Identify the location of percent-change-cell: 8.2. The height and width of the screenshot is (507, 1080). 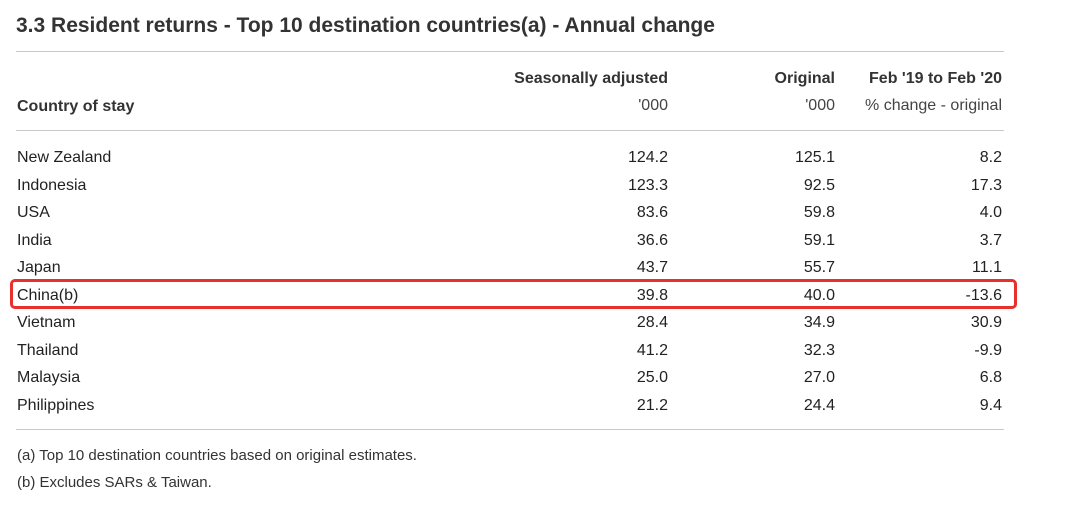
(990, 157).